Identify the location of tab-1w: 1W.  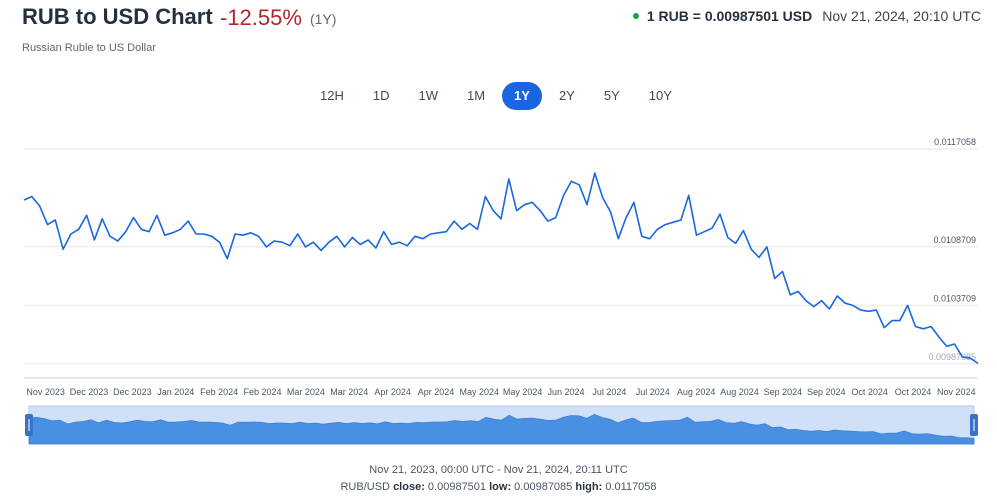
(428, 95).